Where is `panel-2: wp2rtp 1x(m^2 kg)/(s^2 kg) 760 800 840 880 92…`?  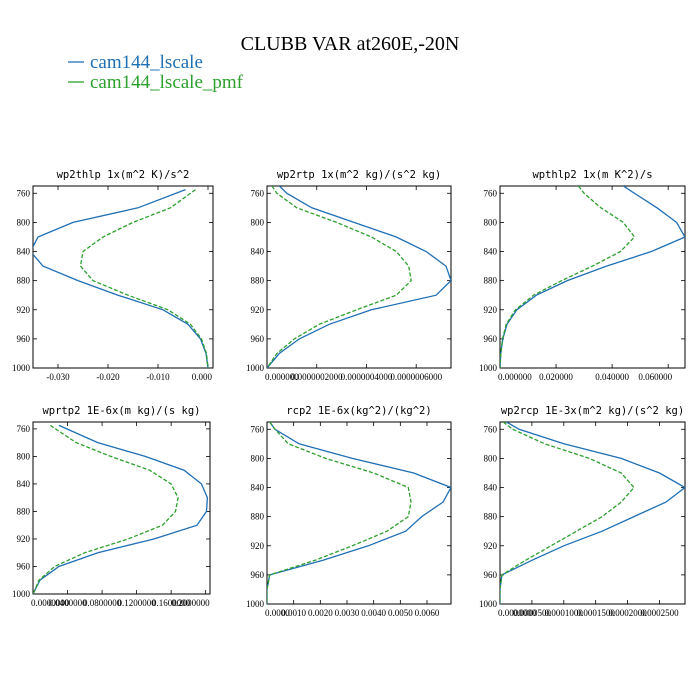 panel-2: wp2rtp 1x(m^2 kg)/(s^2 kg) 760 800 840 880 92… is located at coordinates (349, 275).